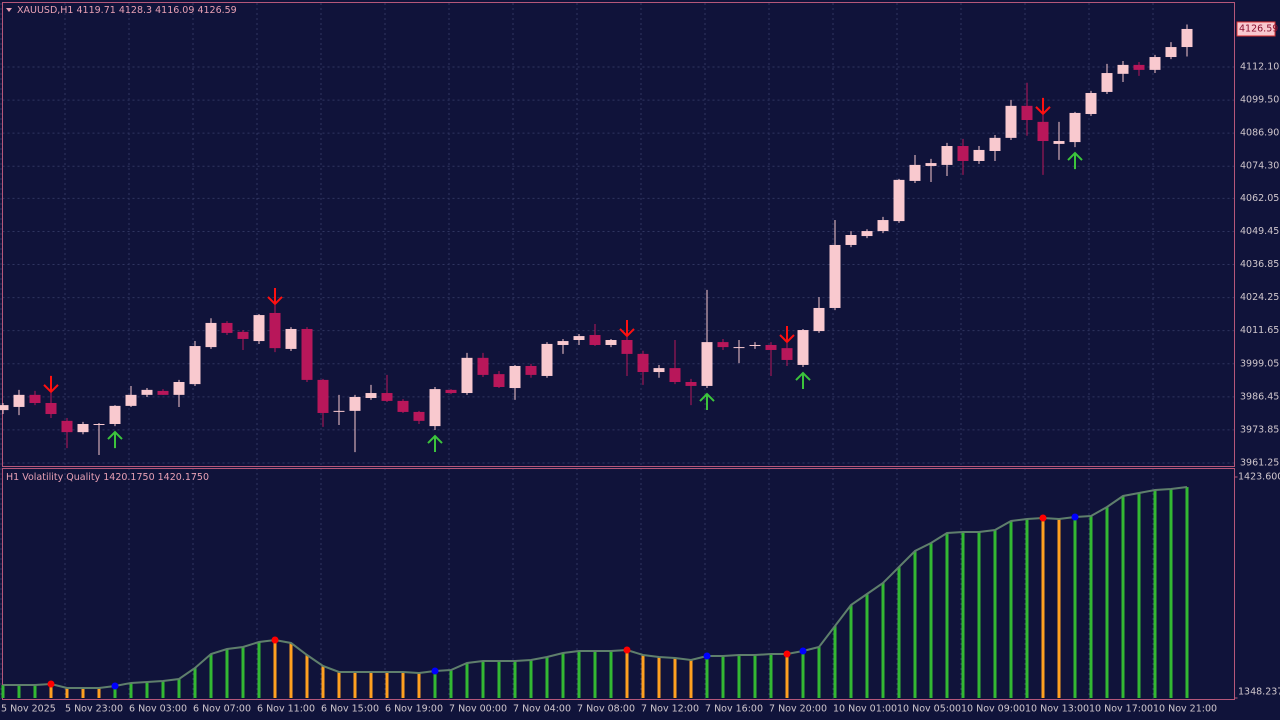  Describe the element at coordinates (1259, 429) in the screenshot. I see `y-tick-label: 3973.85` at that location.